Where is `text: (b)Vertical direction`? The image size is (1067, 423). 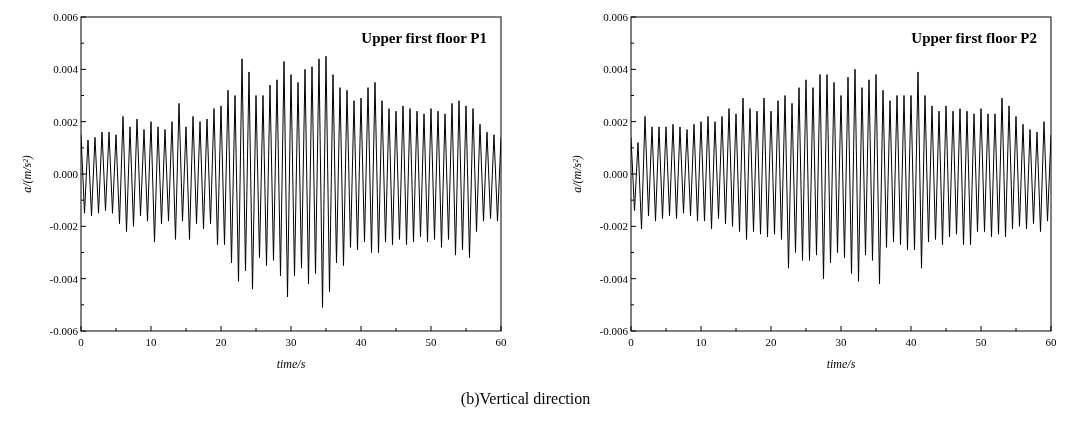 text: (b)Vertical direction is located at coordinates (525, 399).